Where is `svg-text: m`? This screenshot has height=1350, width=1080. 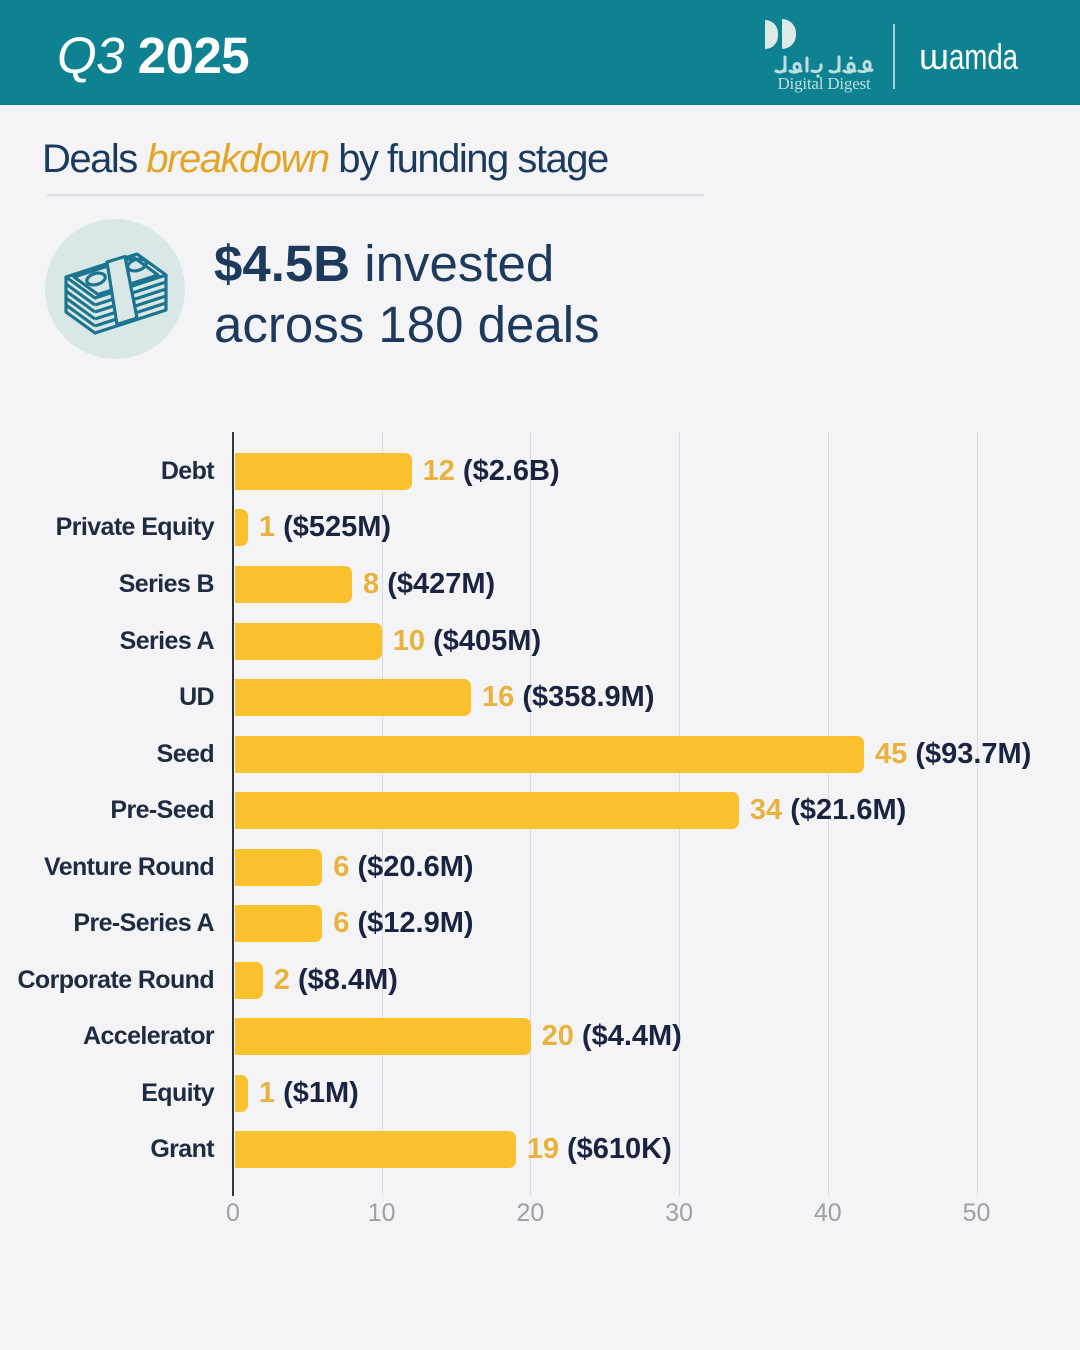
svg-text: m is located at coordinates (934, 58).